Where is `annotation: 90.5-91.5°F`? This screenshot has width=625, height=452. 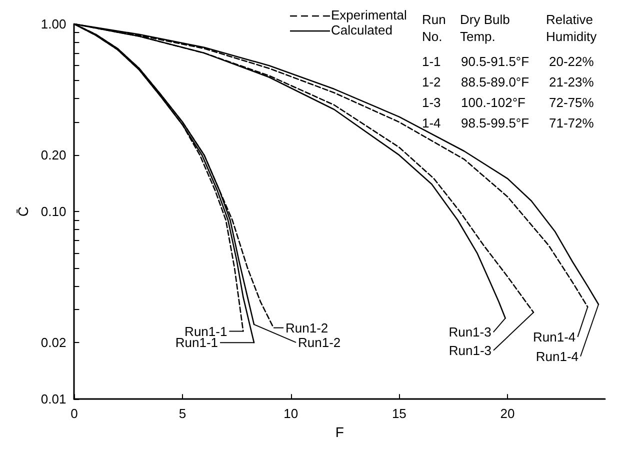 annotation: 90.5-91.5°F is located at coordinates (495, 61).